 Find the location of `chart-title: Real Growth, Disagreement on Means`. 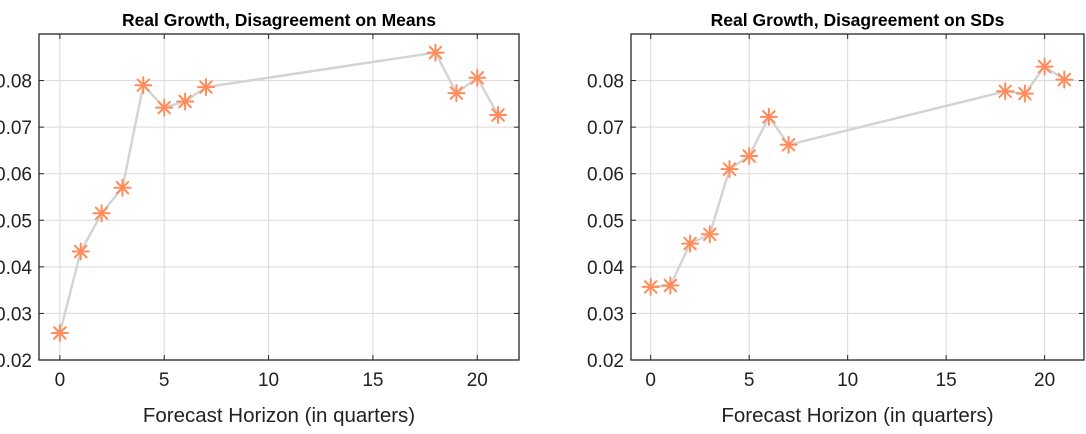

chart-title: Real Growth, Disagreement on Means is located at coordinates (279, 20).